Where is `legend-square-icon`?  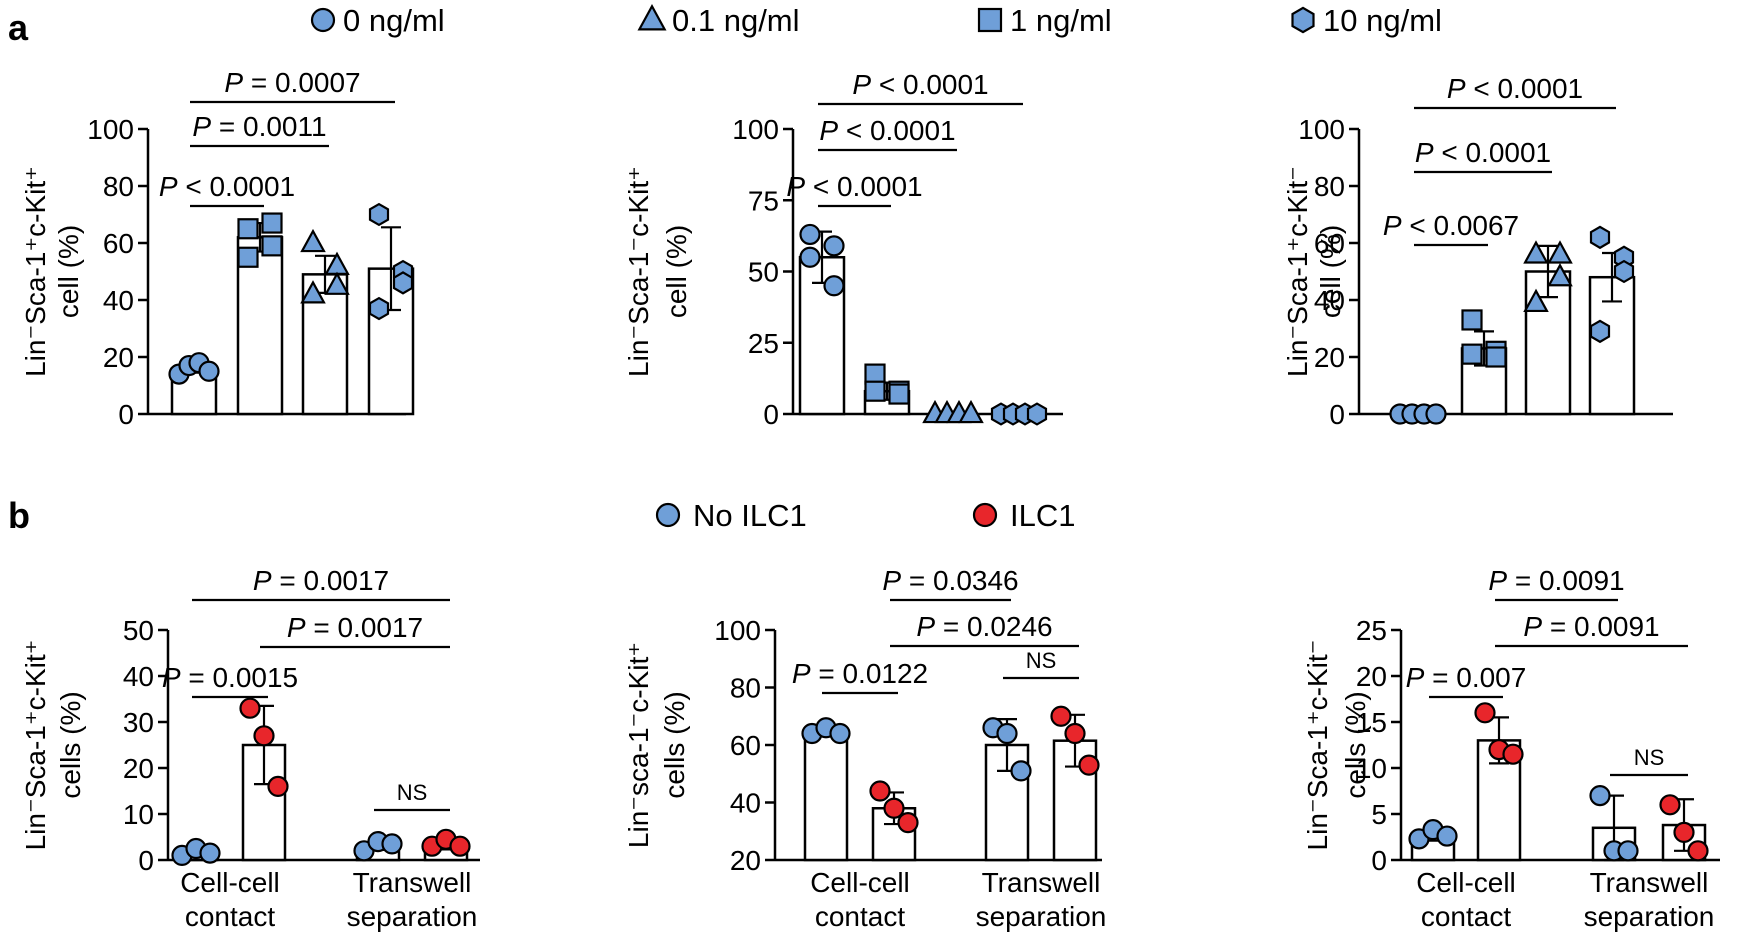
legend-square-icon is located at coordinates (990, 20).